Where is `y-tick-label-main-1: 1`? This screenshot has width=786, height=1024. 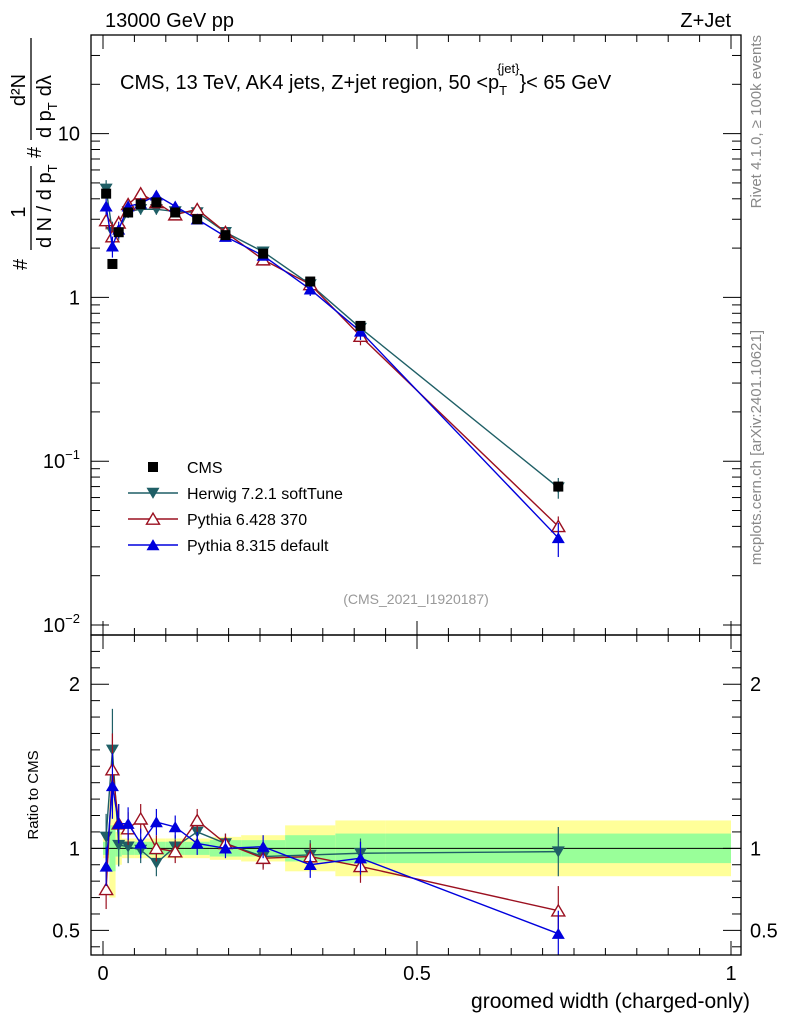 y-tick-label-main-1: 1 is located at coordinates (74, 298).